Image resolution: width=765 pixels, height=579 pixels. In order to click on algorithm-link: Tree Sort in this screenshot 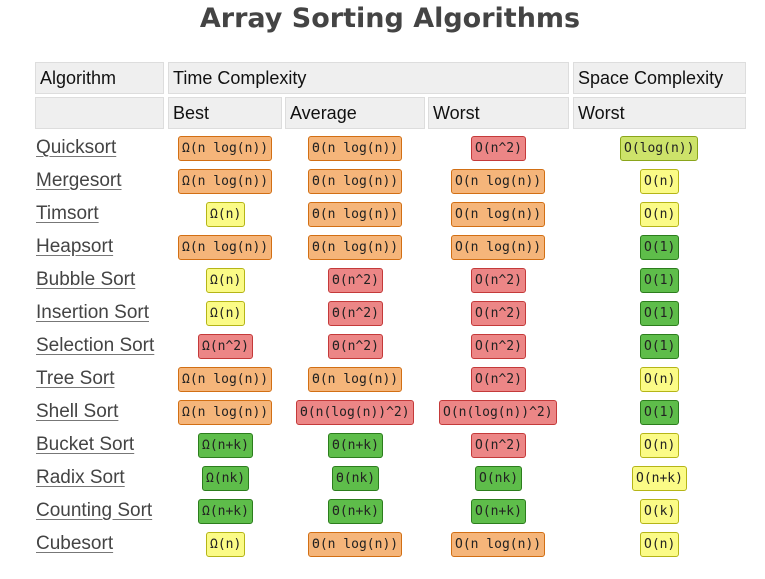, I will do `click(75, 378)`.